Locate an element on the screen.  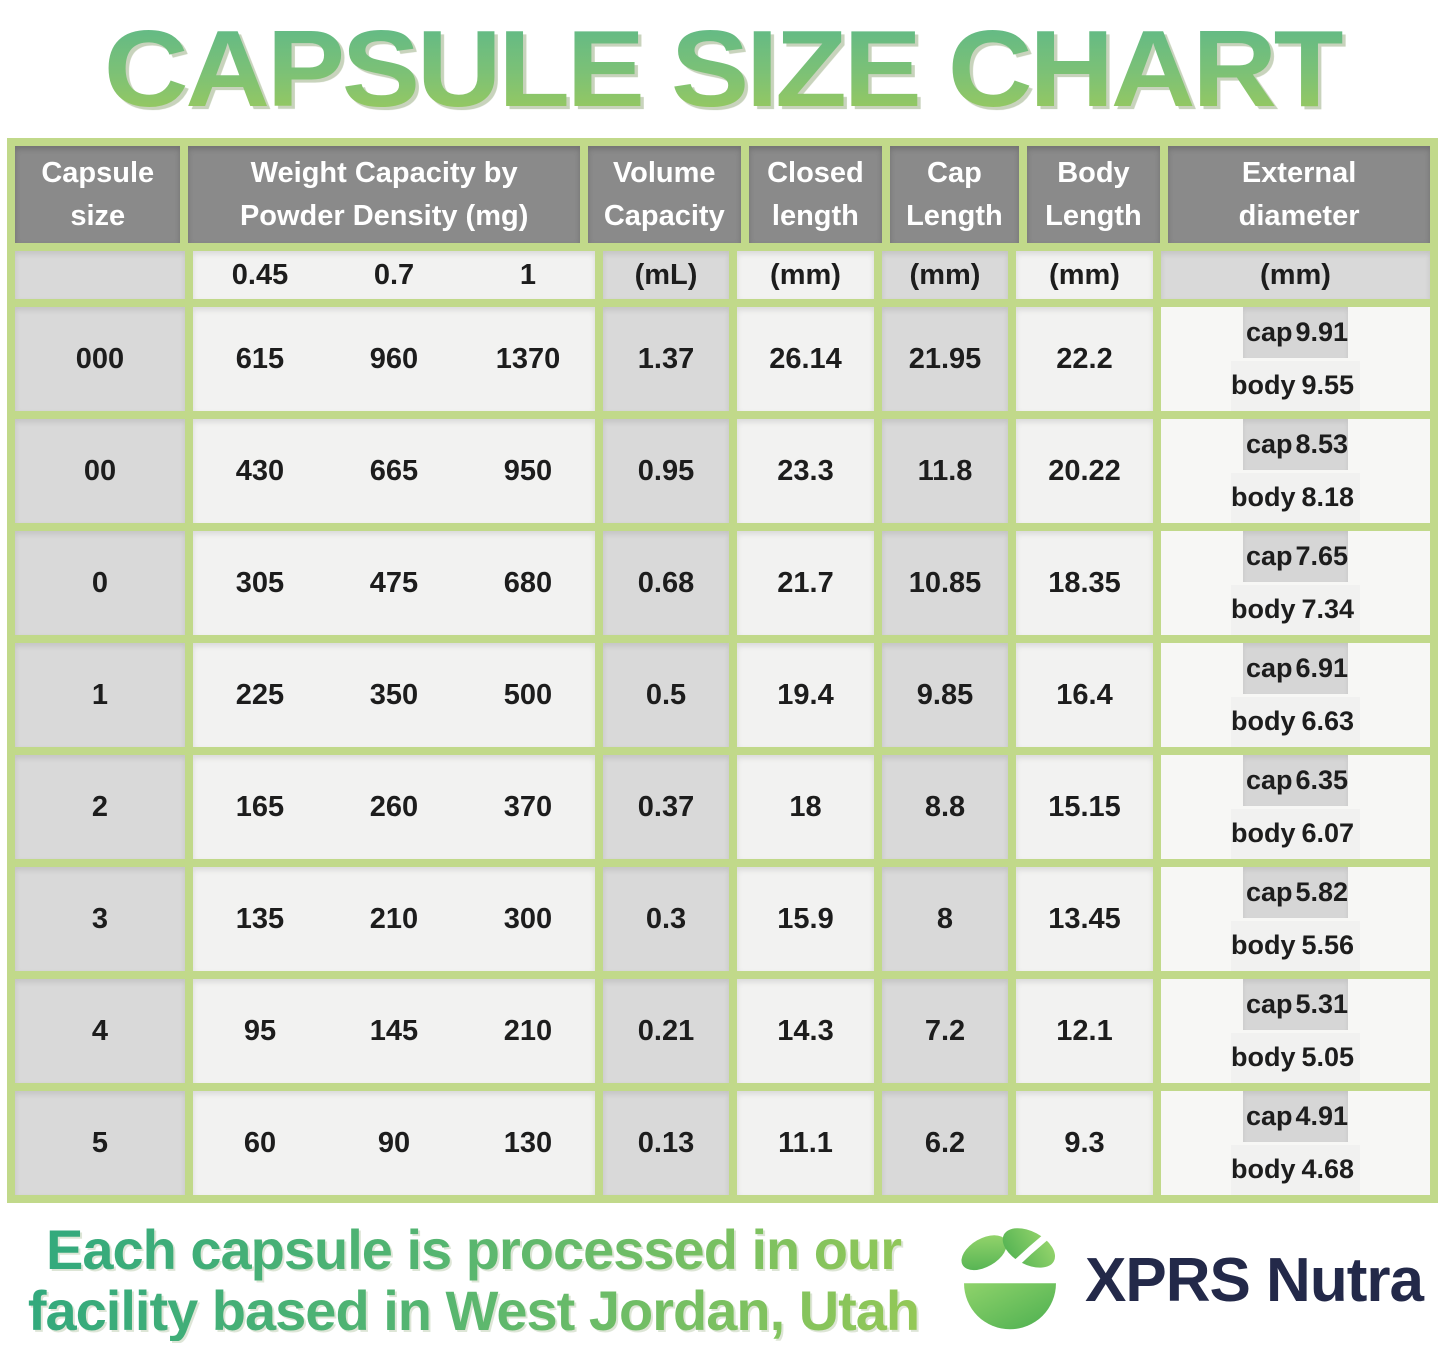
subheader-external-unit: (mm) is located at coordinates (1295, 275).